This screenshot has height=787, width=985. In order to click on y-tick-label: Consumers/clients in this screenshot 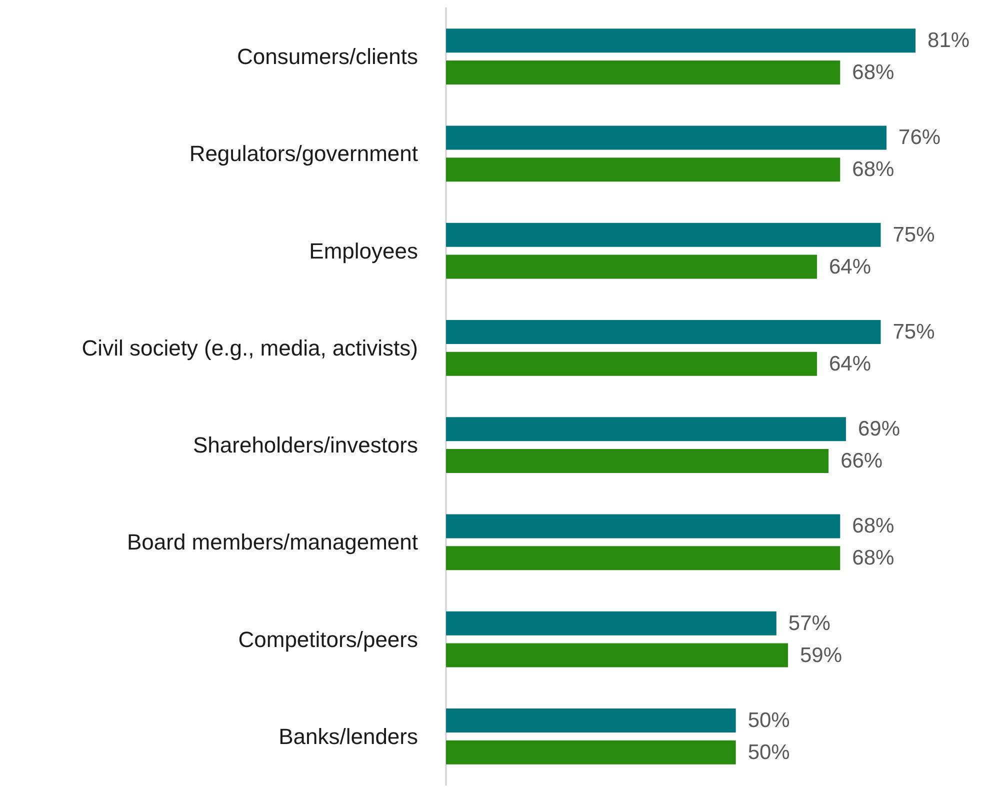, I will do `click(327, 57)`.